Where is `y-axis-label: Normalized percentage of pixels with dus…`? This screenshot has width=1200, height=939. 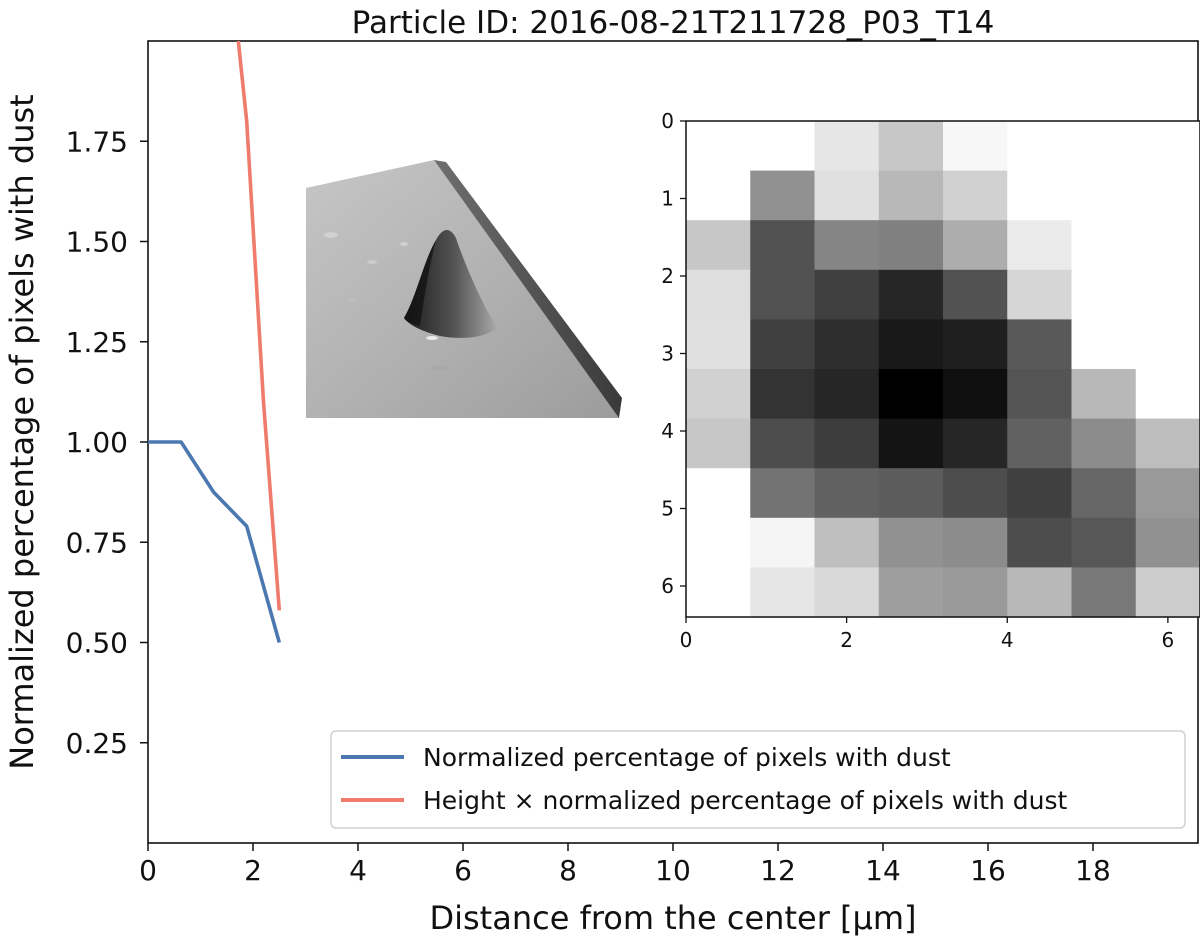 y-axis-label: Normalized percentage of pixels with dus… is located at coordinates (22, 431).